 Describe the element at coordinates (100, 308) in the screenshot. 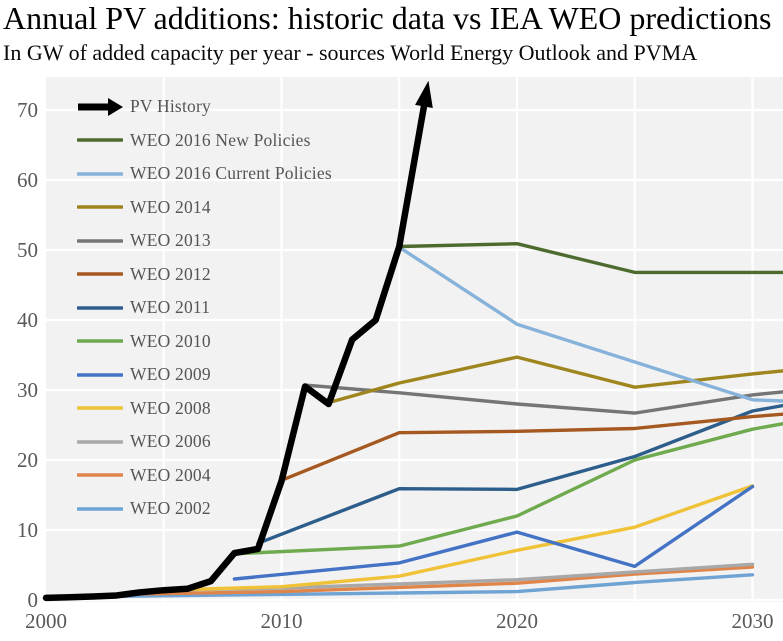

I see `legend-line-sample-weo-2011` at that location.